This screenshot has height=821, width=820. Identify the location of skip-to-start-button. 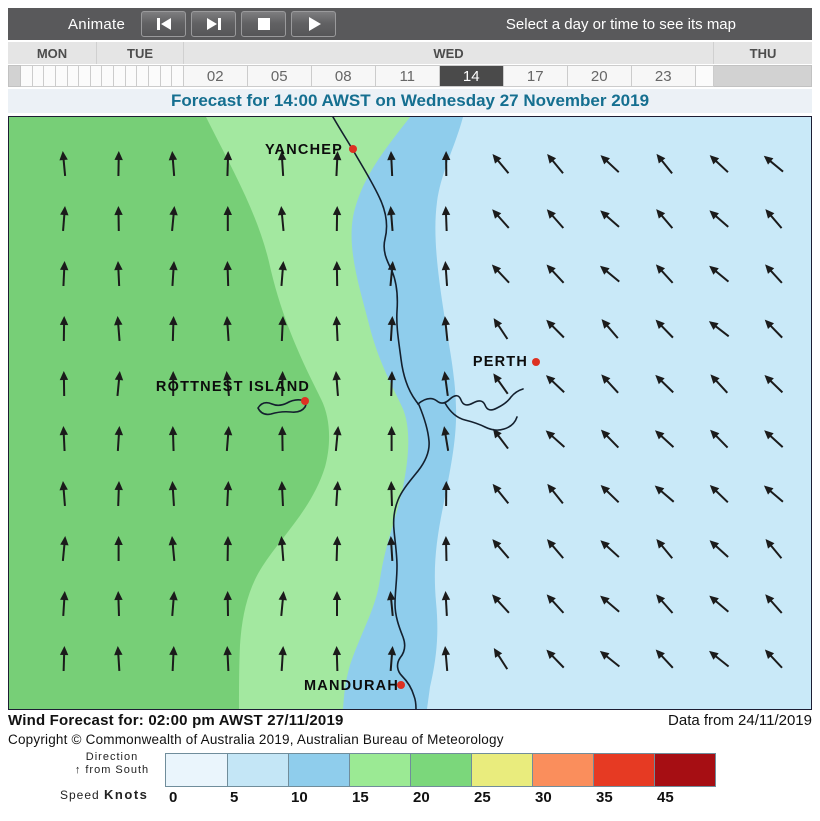
(164, 24).